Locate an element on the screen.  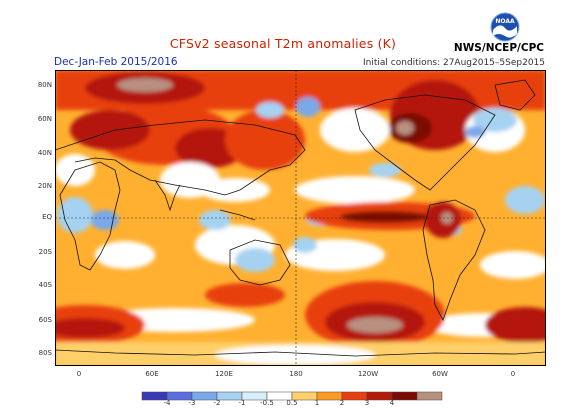
lat-label: 40S is located at coordinates (45, 285).